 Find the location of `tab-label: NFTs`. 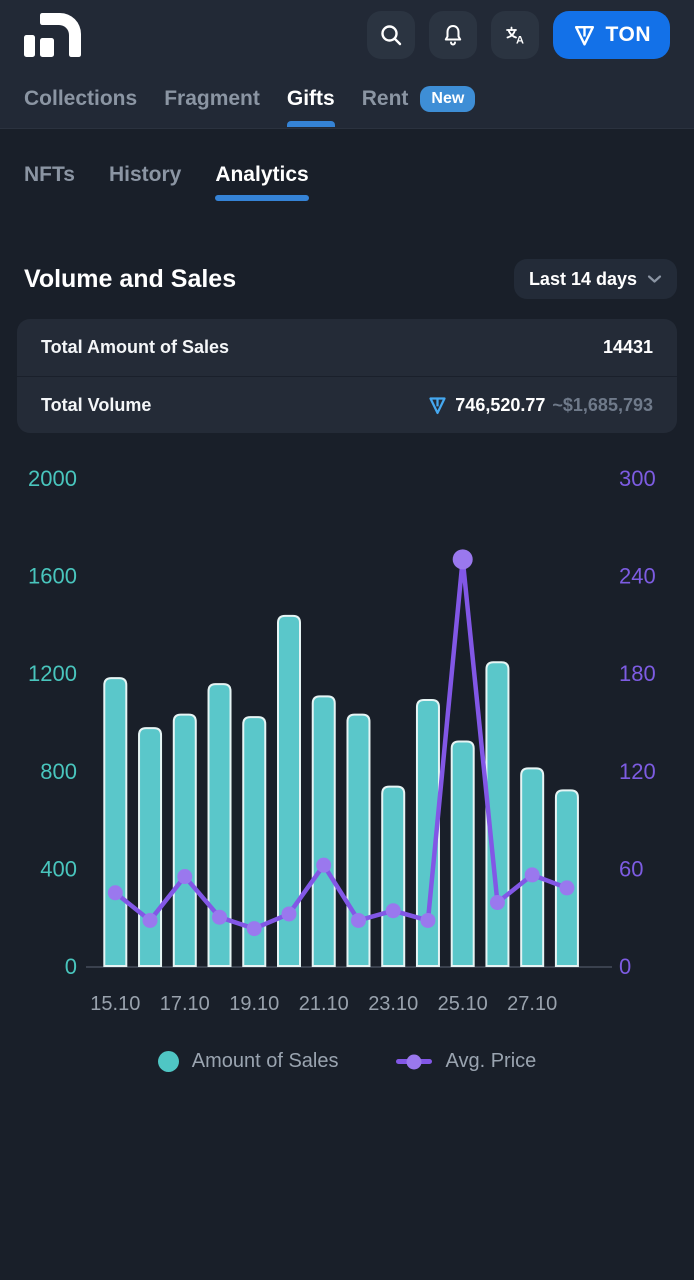

tab-label: NFTs is located at coordinates (49, 174).